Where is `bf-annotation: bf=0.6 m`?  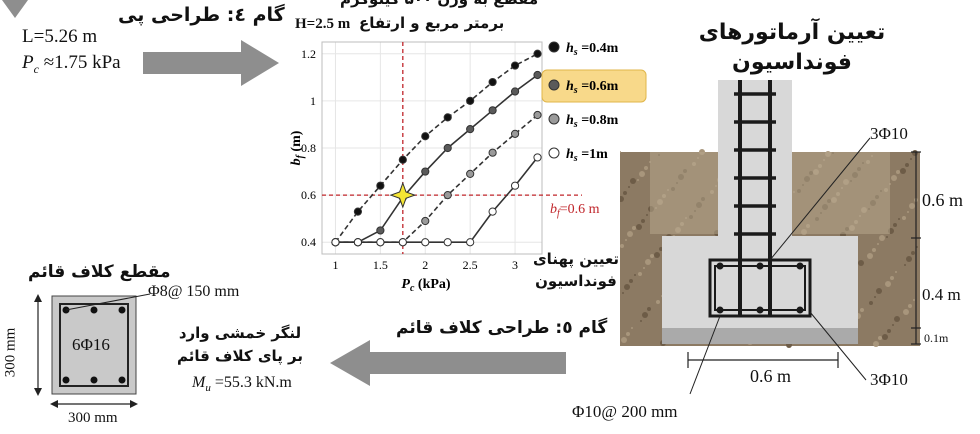
bf-annotation: bf=0.6 m is located at coordinates (575, 210).